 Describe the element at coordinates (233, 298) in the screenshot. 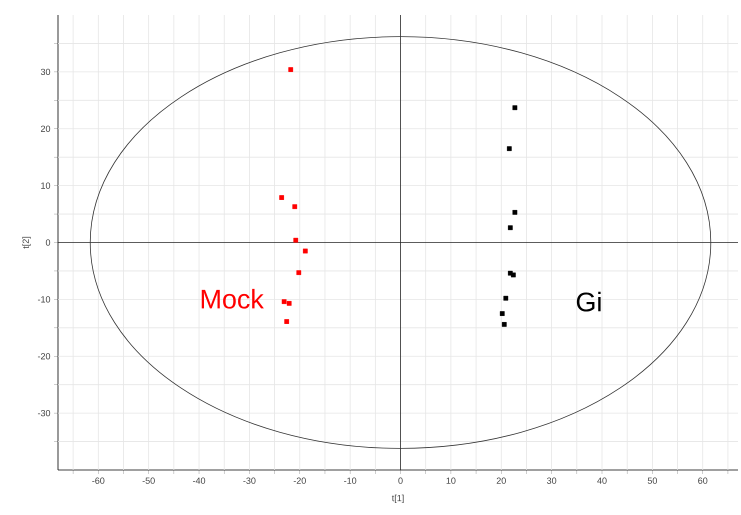

I see `series-label: Mock` at that location.